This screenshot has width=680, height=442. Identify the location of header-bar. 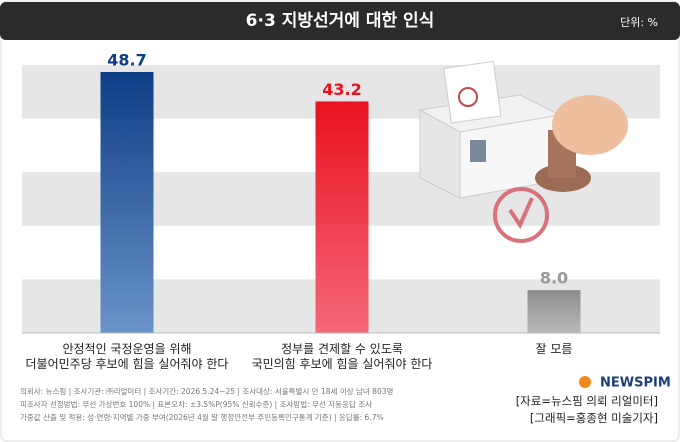
(340, 21).